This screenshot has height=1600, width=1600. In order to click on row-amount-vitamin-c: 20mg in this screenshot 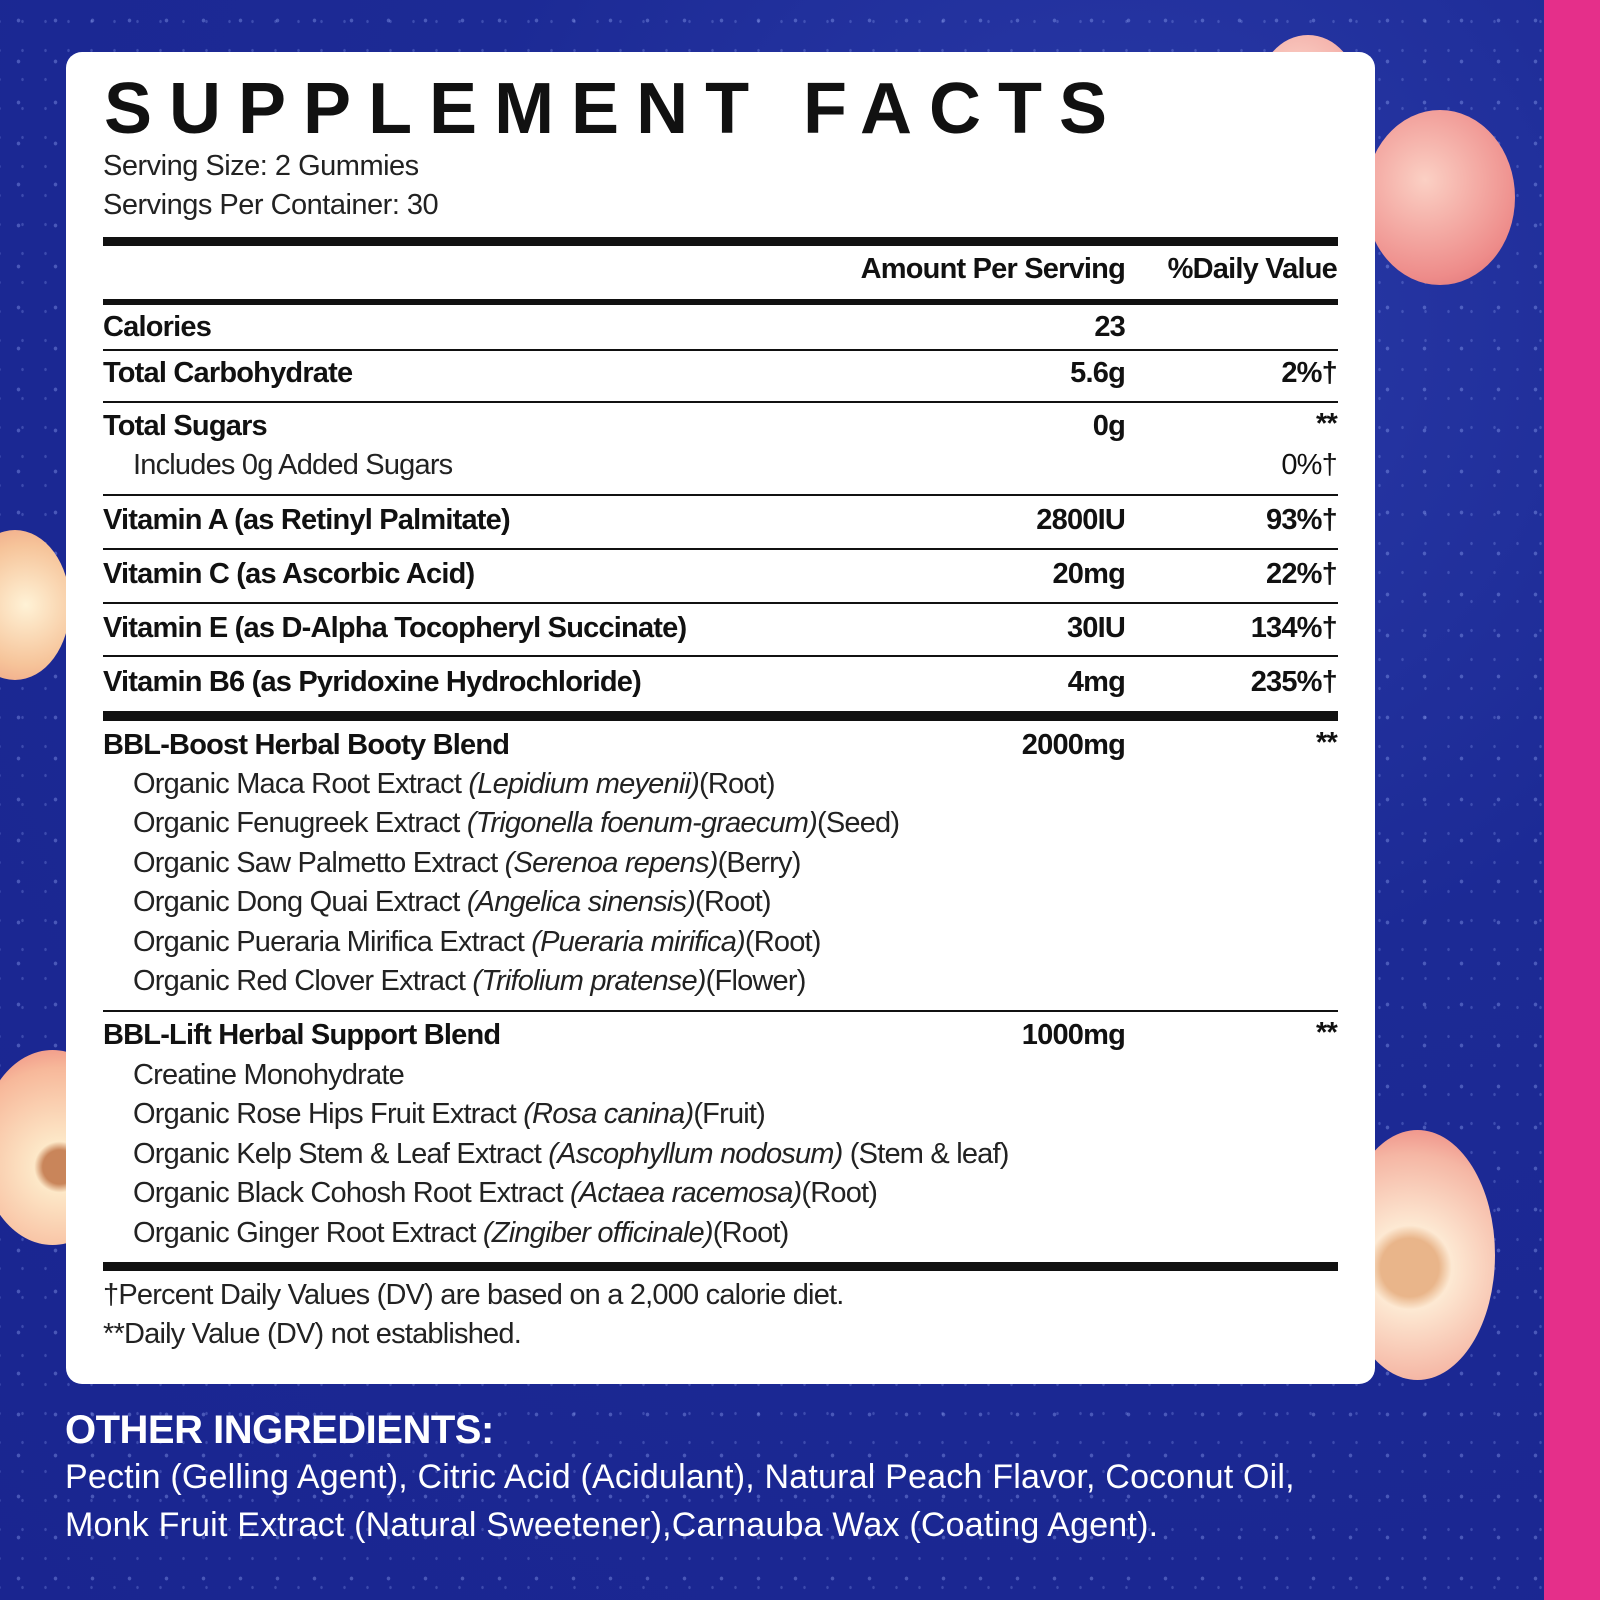, I will do `click(1088, 574)`.